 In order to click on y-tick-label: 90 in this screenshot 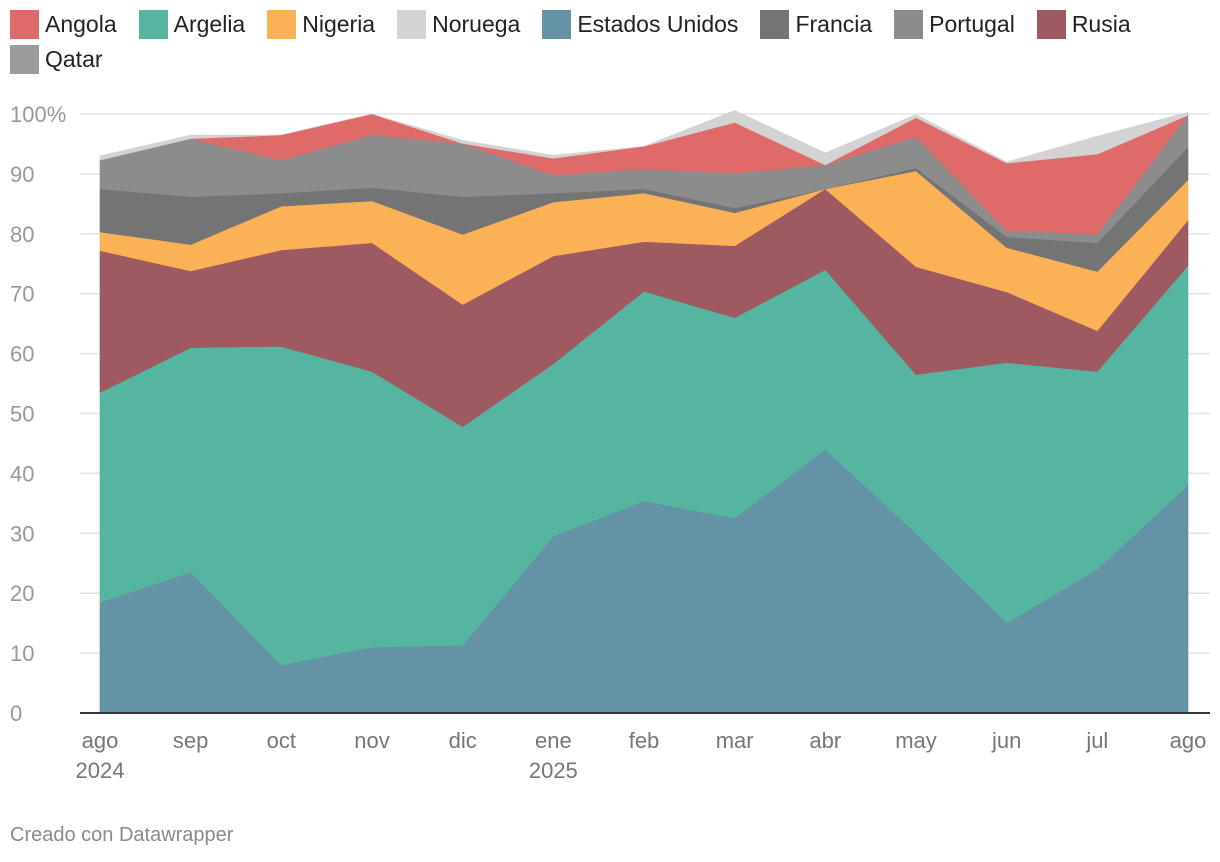, I will do `click(22, 174)`.